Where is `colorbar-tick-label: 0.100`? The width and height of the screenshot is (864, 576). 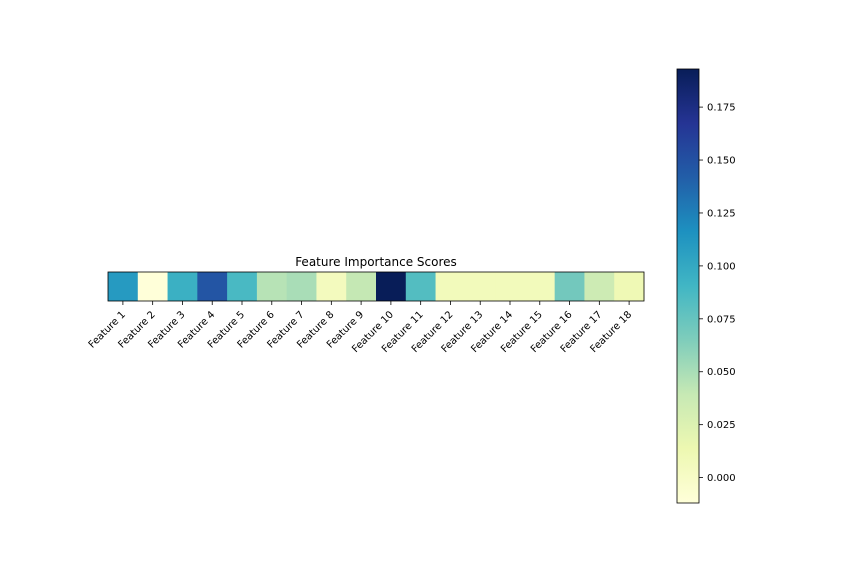
colorbar-tick-label: 0.100 is located at coordinates (721, 266).